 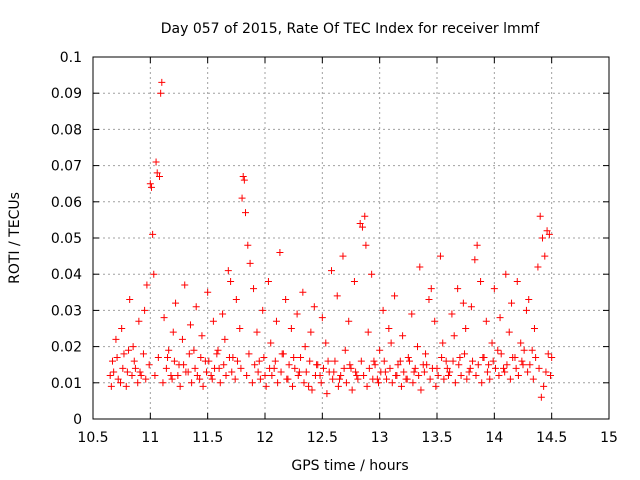 I want to click on y-tick-label: 0.01, so click(x=66, y=384).